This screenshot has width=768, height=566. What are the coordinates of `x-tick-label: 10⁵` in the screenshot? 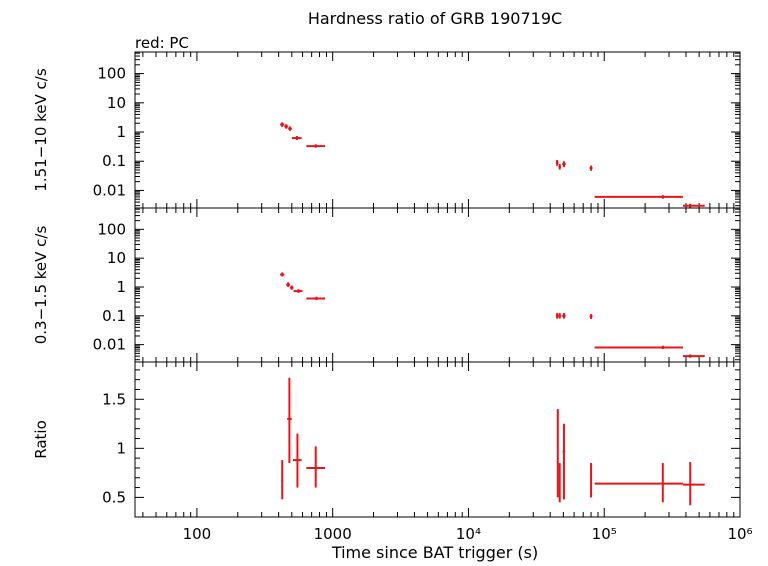 It's located at (604, 534).